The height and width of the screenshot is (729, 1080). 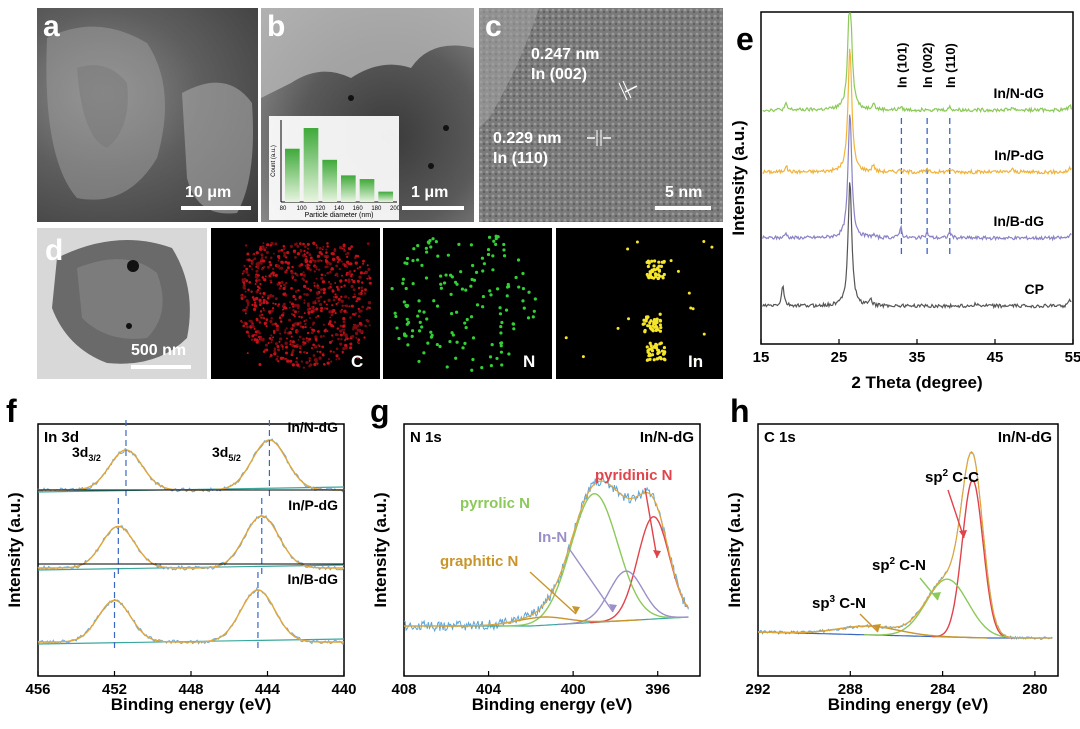 I want to click on x-tick-label: 25, so click(x=839, y=357).